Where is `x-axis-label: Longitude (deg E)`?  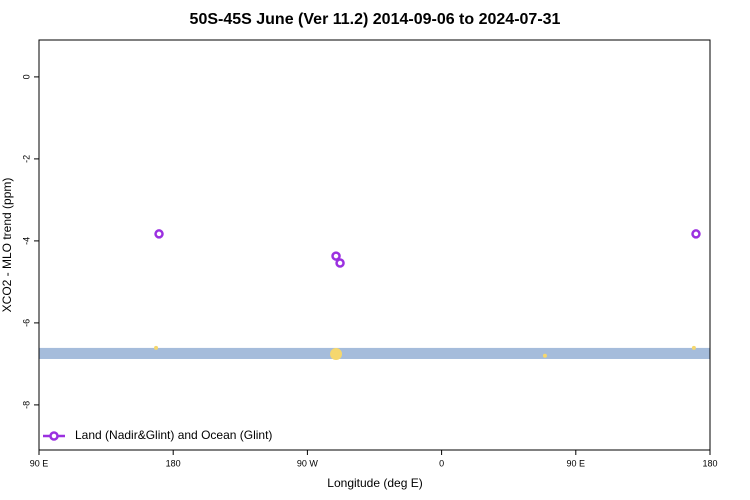
x-axis-label: Longitude (deg E) is located at coordinates (374, 483).